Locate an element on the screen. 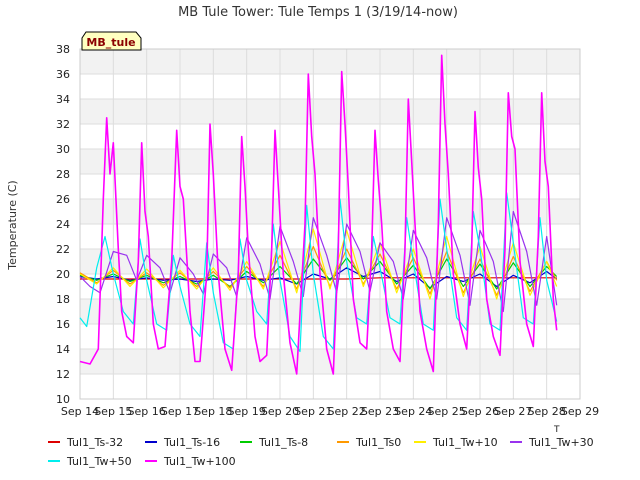 This screenshot has width=640, height=480. legend-label-tul1-tw-30: Tul1_Tw+30 is located at coordinates (561, 442).